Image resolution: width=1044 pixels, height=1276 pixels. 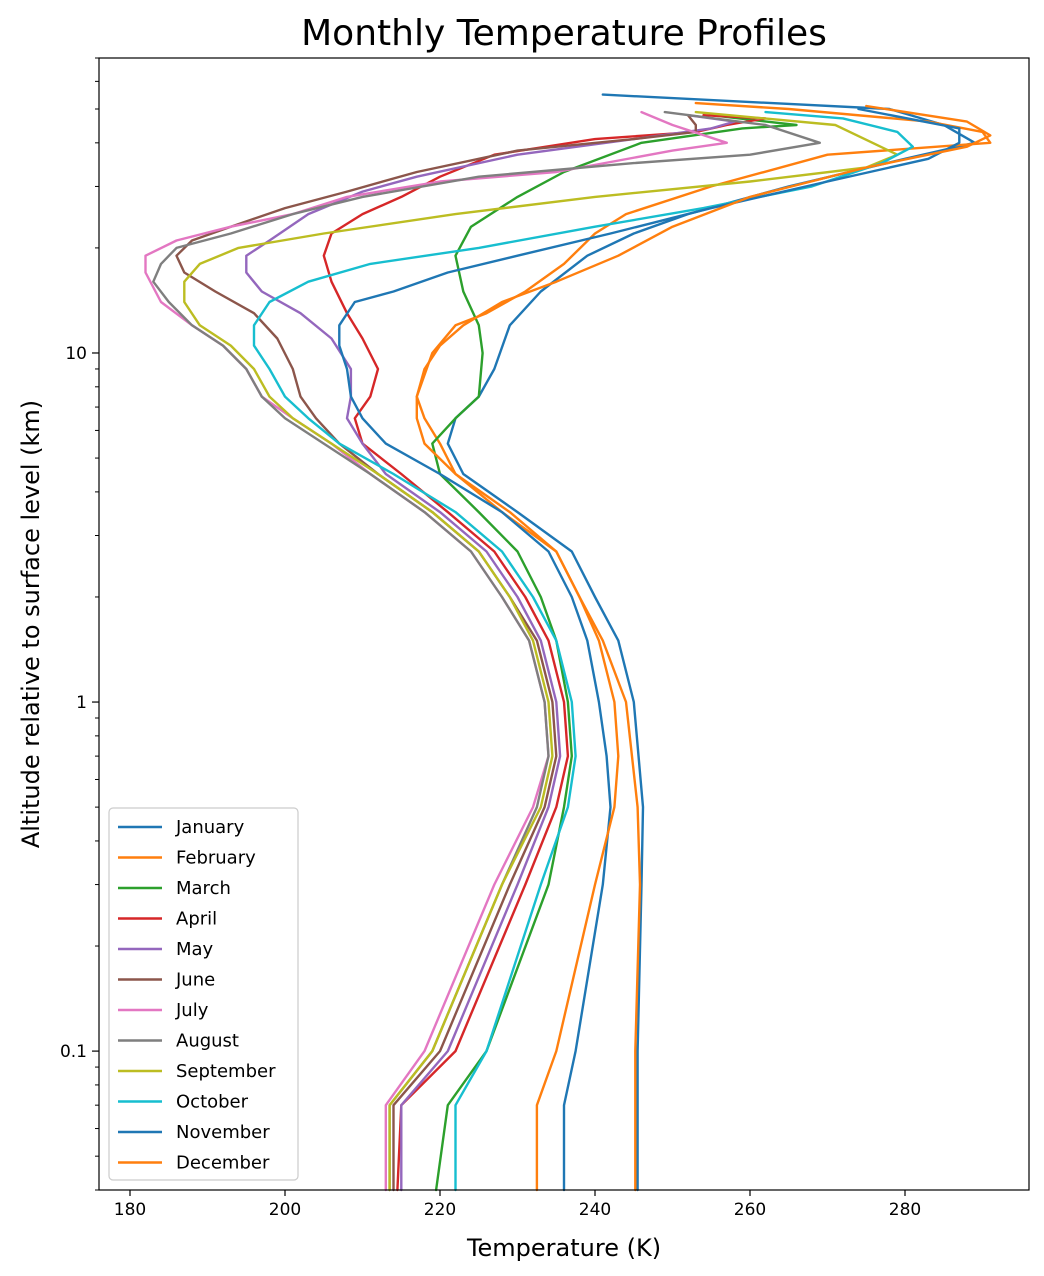 I want to click on x-tick-label: 240, so click(x=595, y=1210).